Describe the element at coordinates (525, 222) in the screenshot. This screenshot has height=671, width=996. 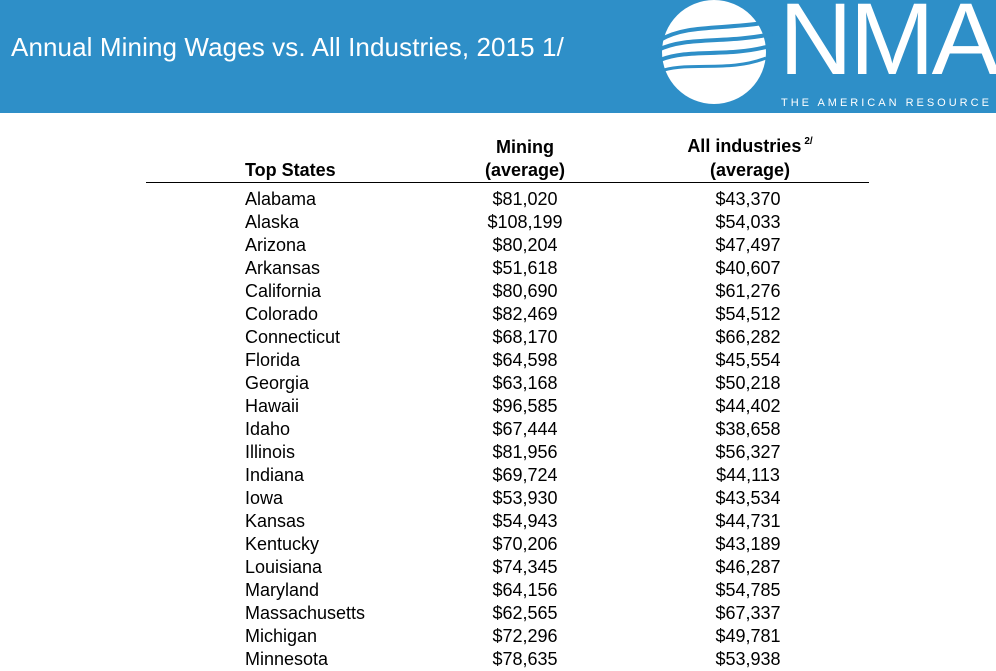
I see `mining-wage-cell: $108,199` at that location.